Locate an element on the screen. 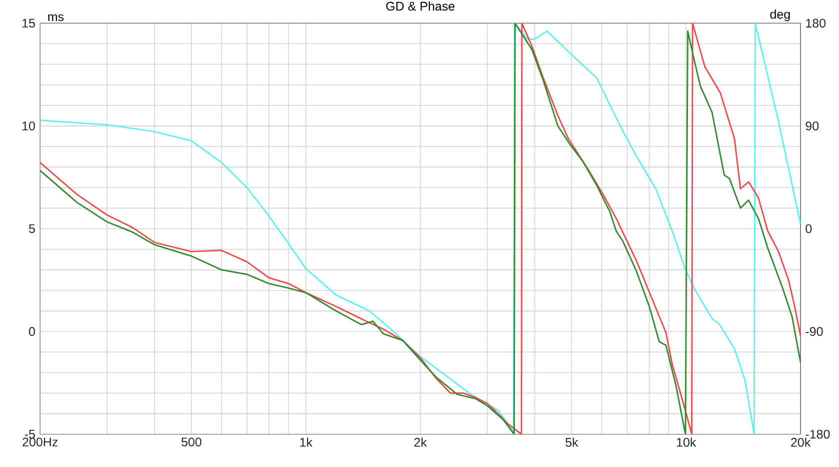 Image resolution: width=839 pixels, height=467 pixels. y2-axis-title: deg is located at coordinates (780, 16).